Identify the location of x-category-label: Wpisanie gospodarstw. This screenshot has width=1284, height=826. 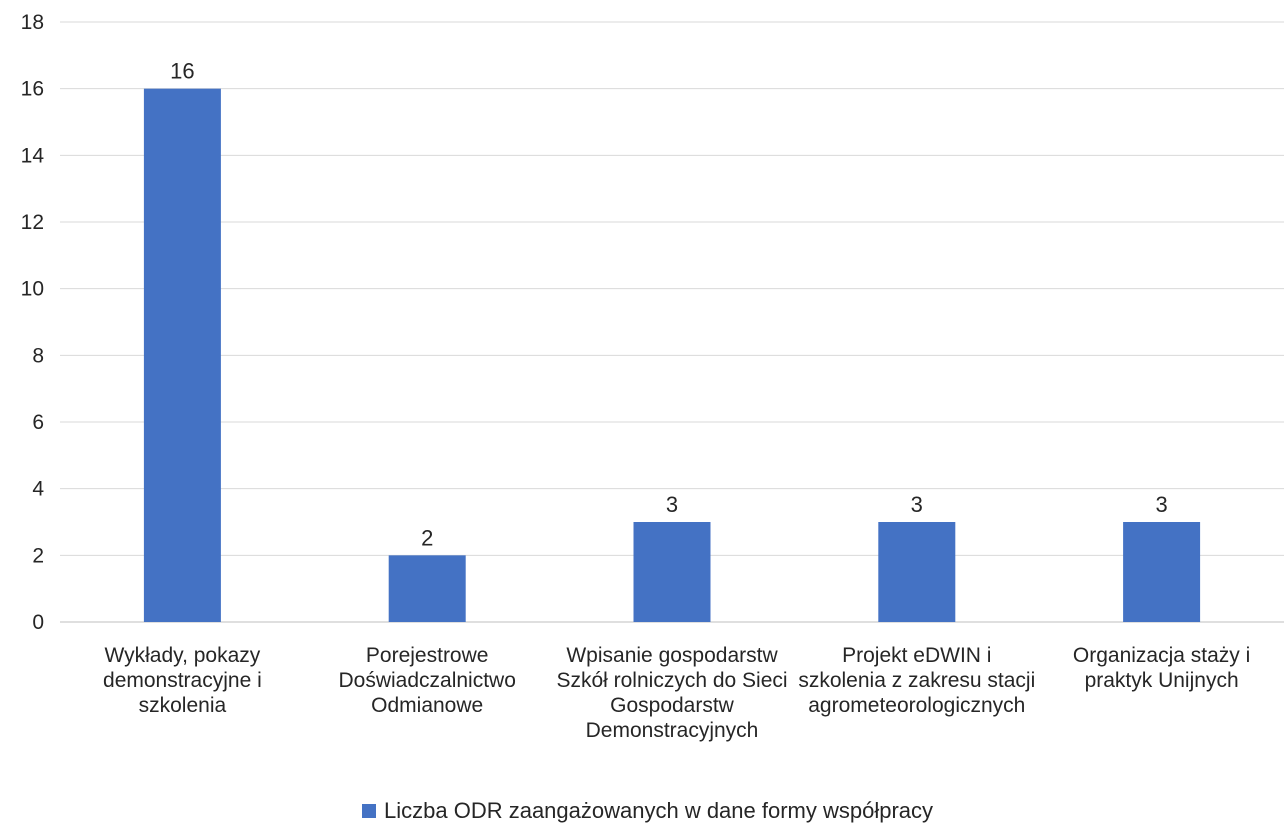
(672, 655).